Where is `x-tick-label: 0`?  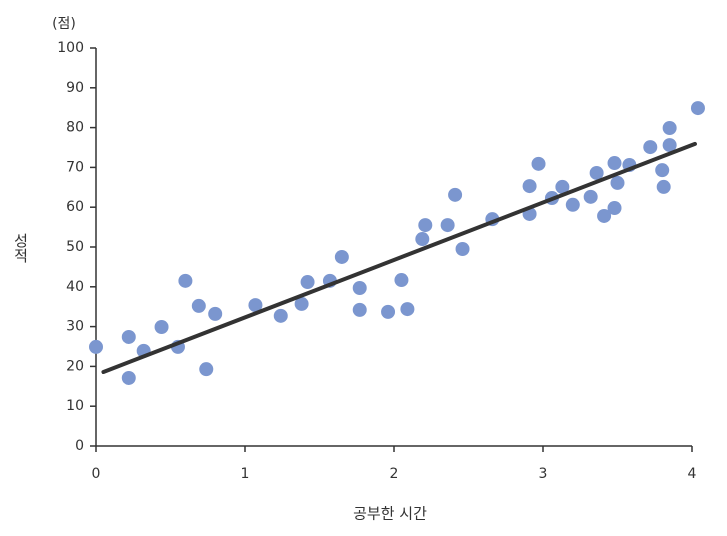
x-tick-label: 0 is located at coordinates (96, 474).